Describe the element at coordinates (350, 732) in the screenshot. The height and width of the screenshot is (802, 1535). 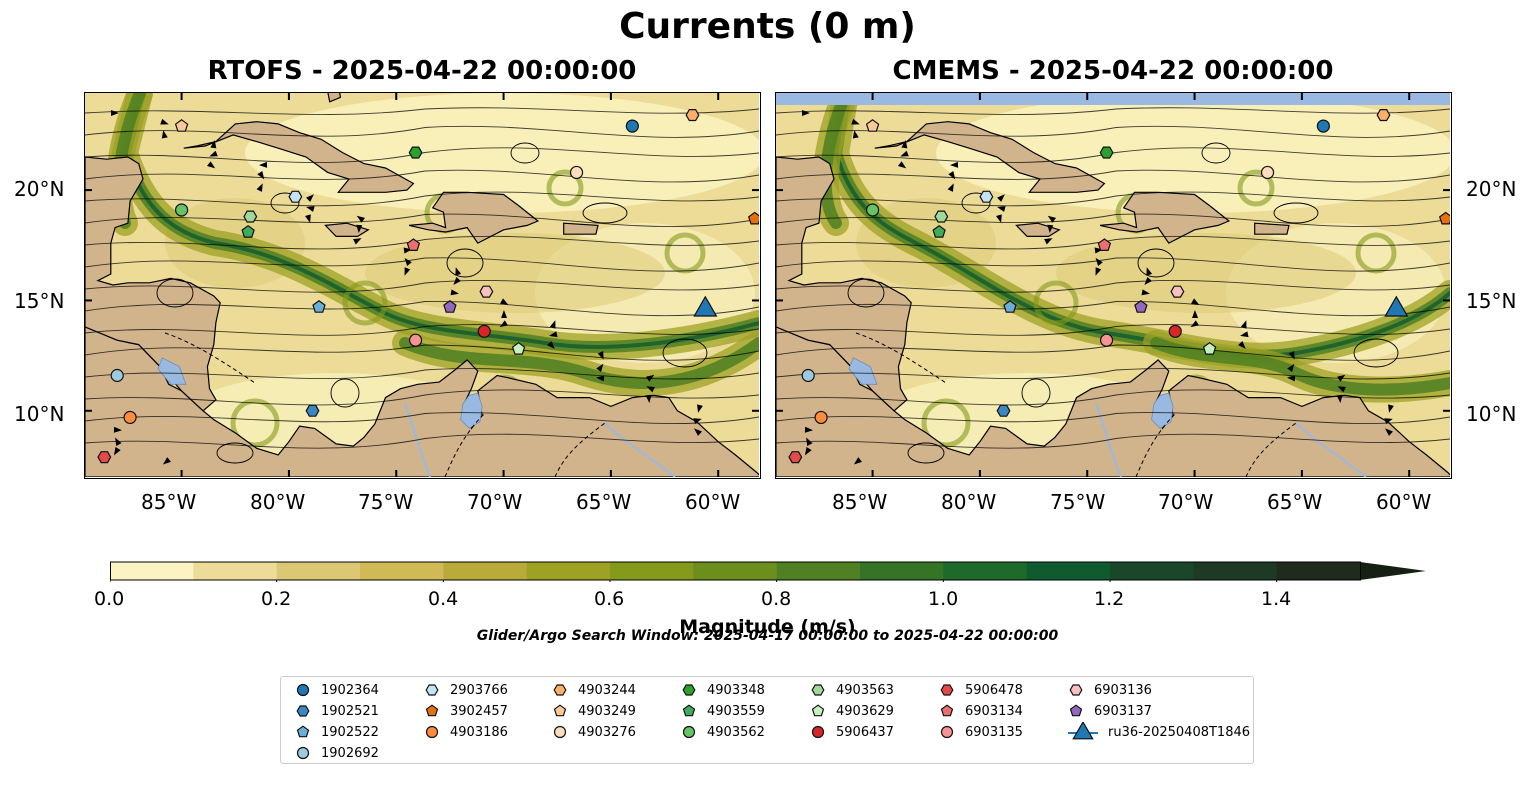
I see `legend-label: 1902522` at that location.